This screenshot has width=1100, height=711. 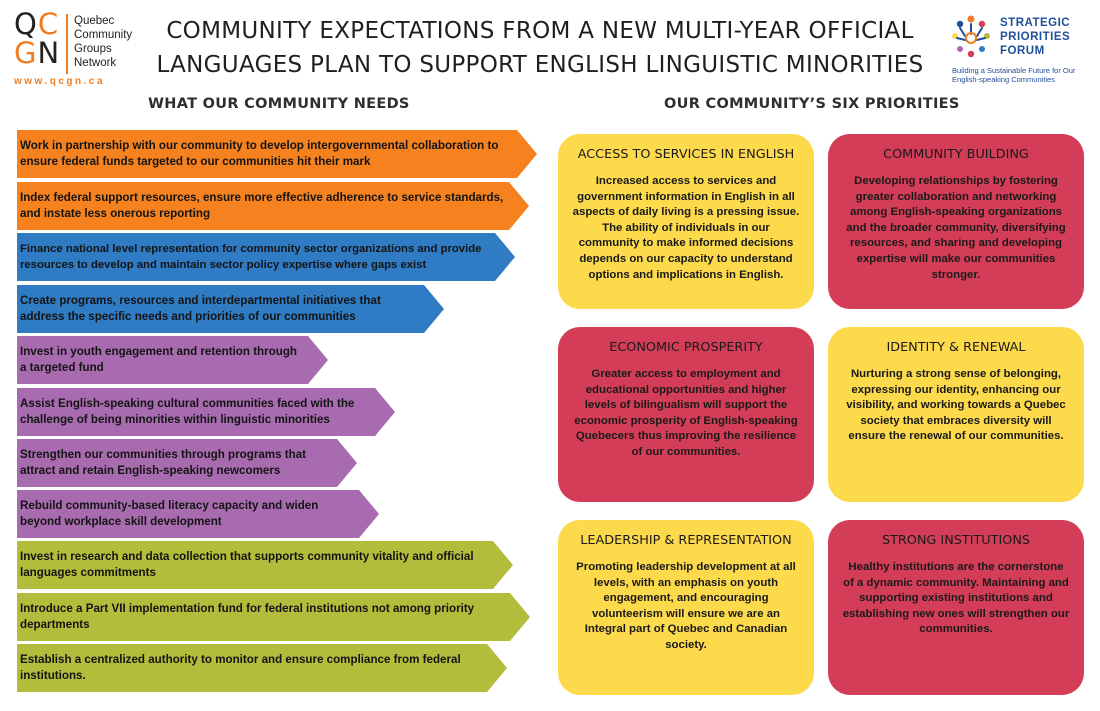 What do you see at coordinates (51, 454) in the screenshot?
I see `need-verb: Strengthen` at bounding box center [51, 454].